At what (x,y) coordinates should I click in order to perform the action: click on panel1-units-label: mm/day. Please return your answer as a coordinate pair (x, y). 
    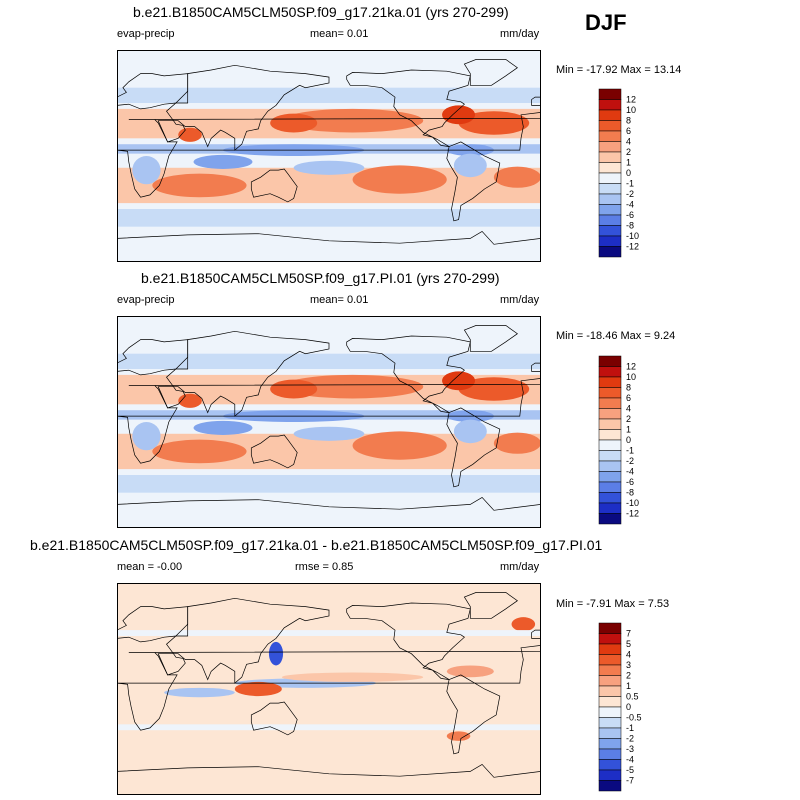
    Looking at the image, I should click on (520, 34).